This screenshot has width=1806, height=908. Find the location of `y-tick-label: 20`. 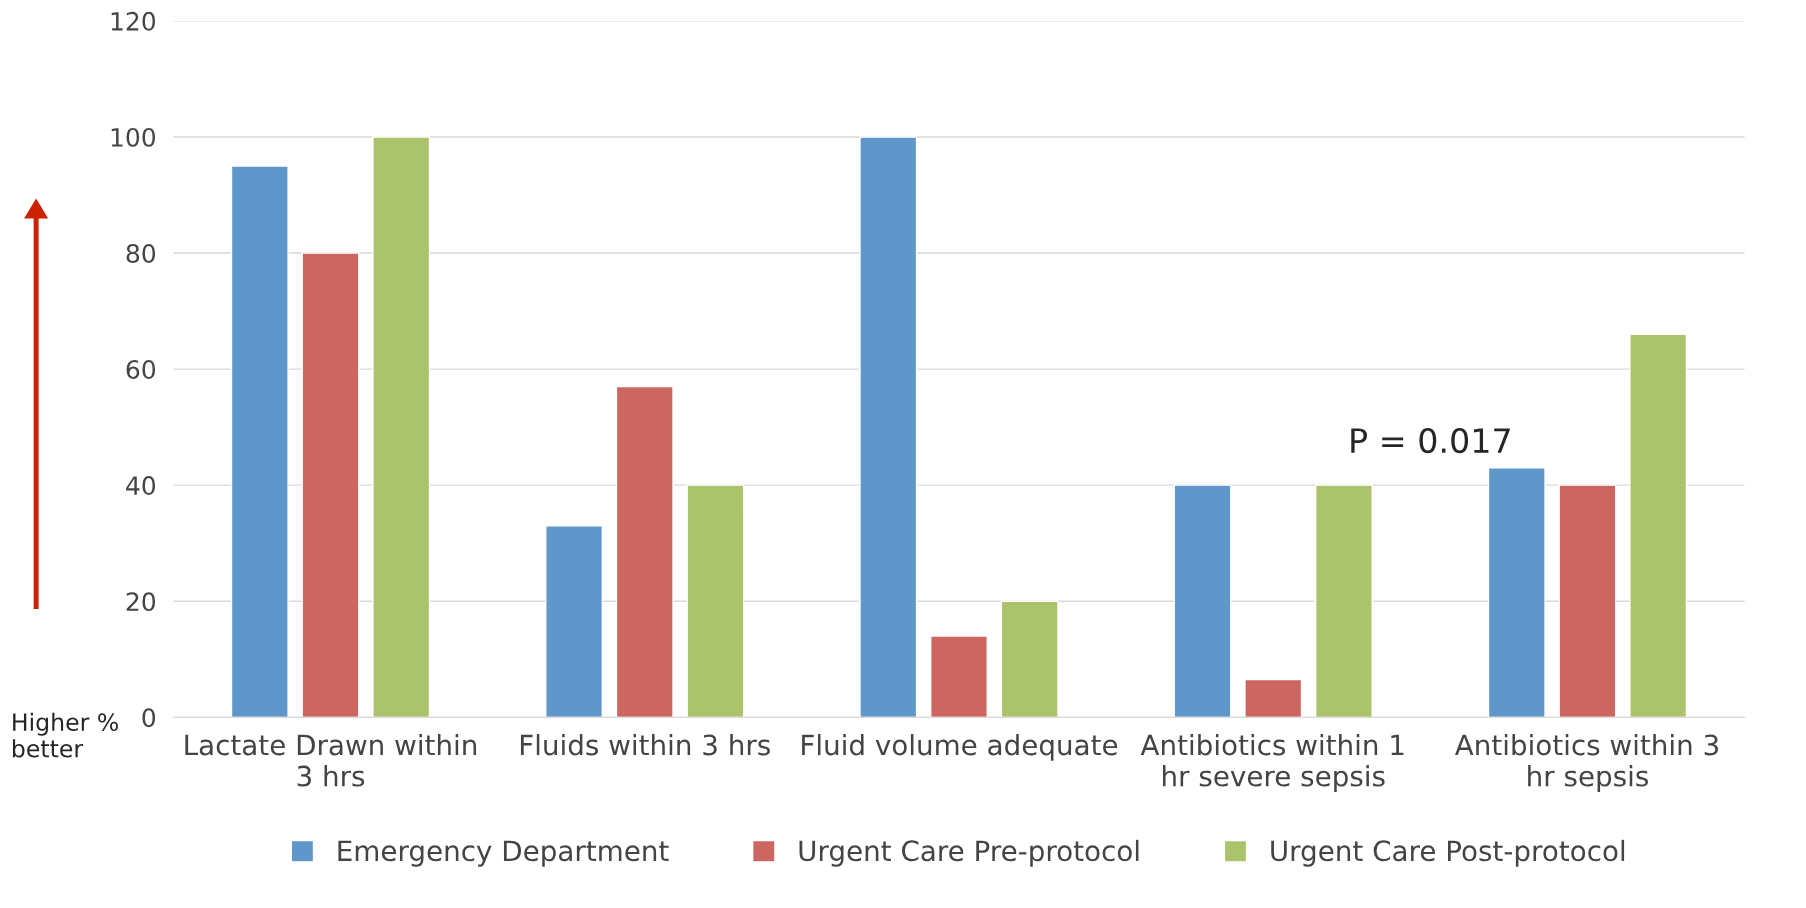

y-tick-label: 20 is located at coordinates (141, 602).